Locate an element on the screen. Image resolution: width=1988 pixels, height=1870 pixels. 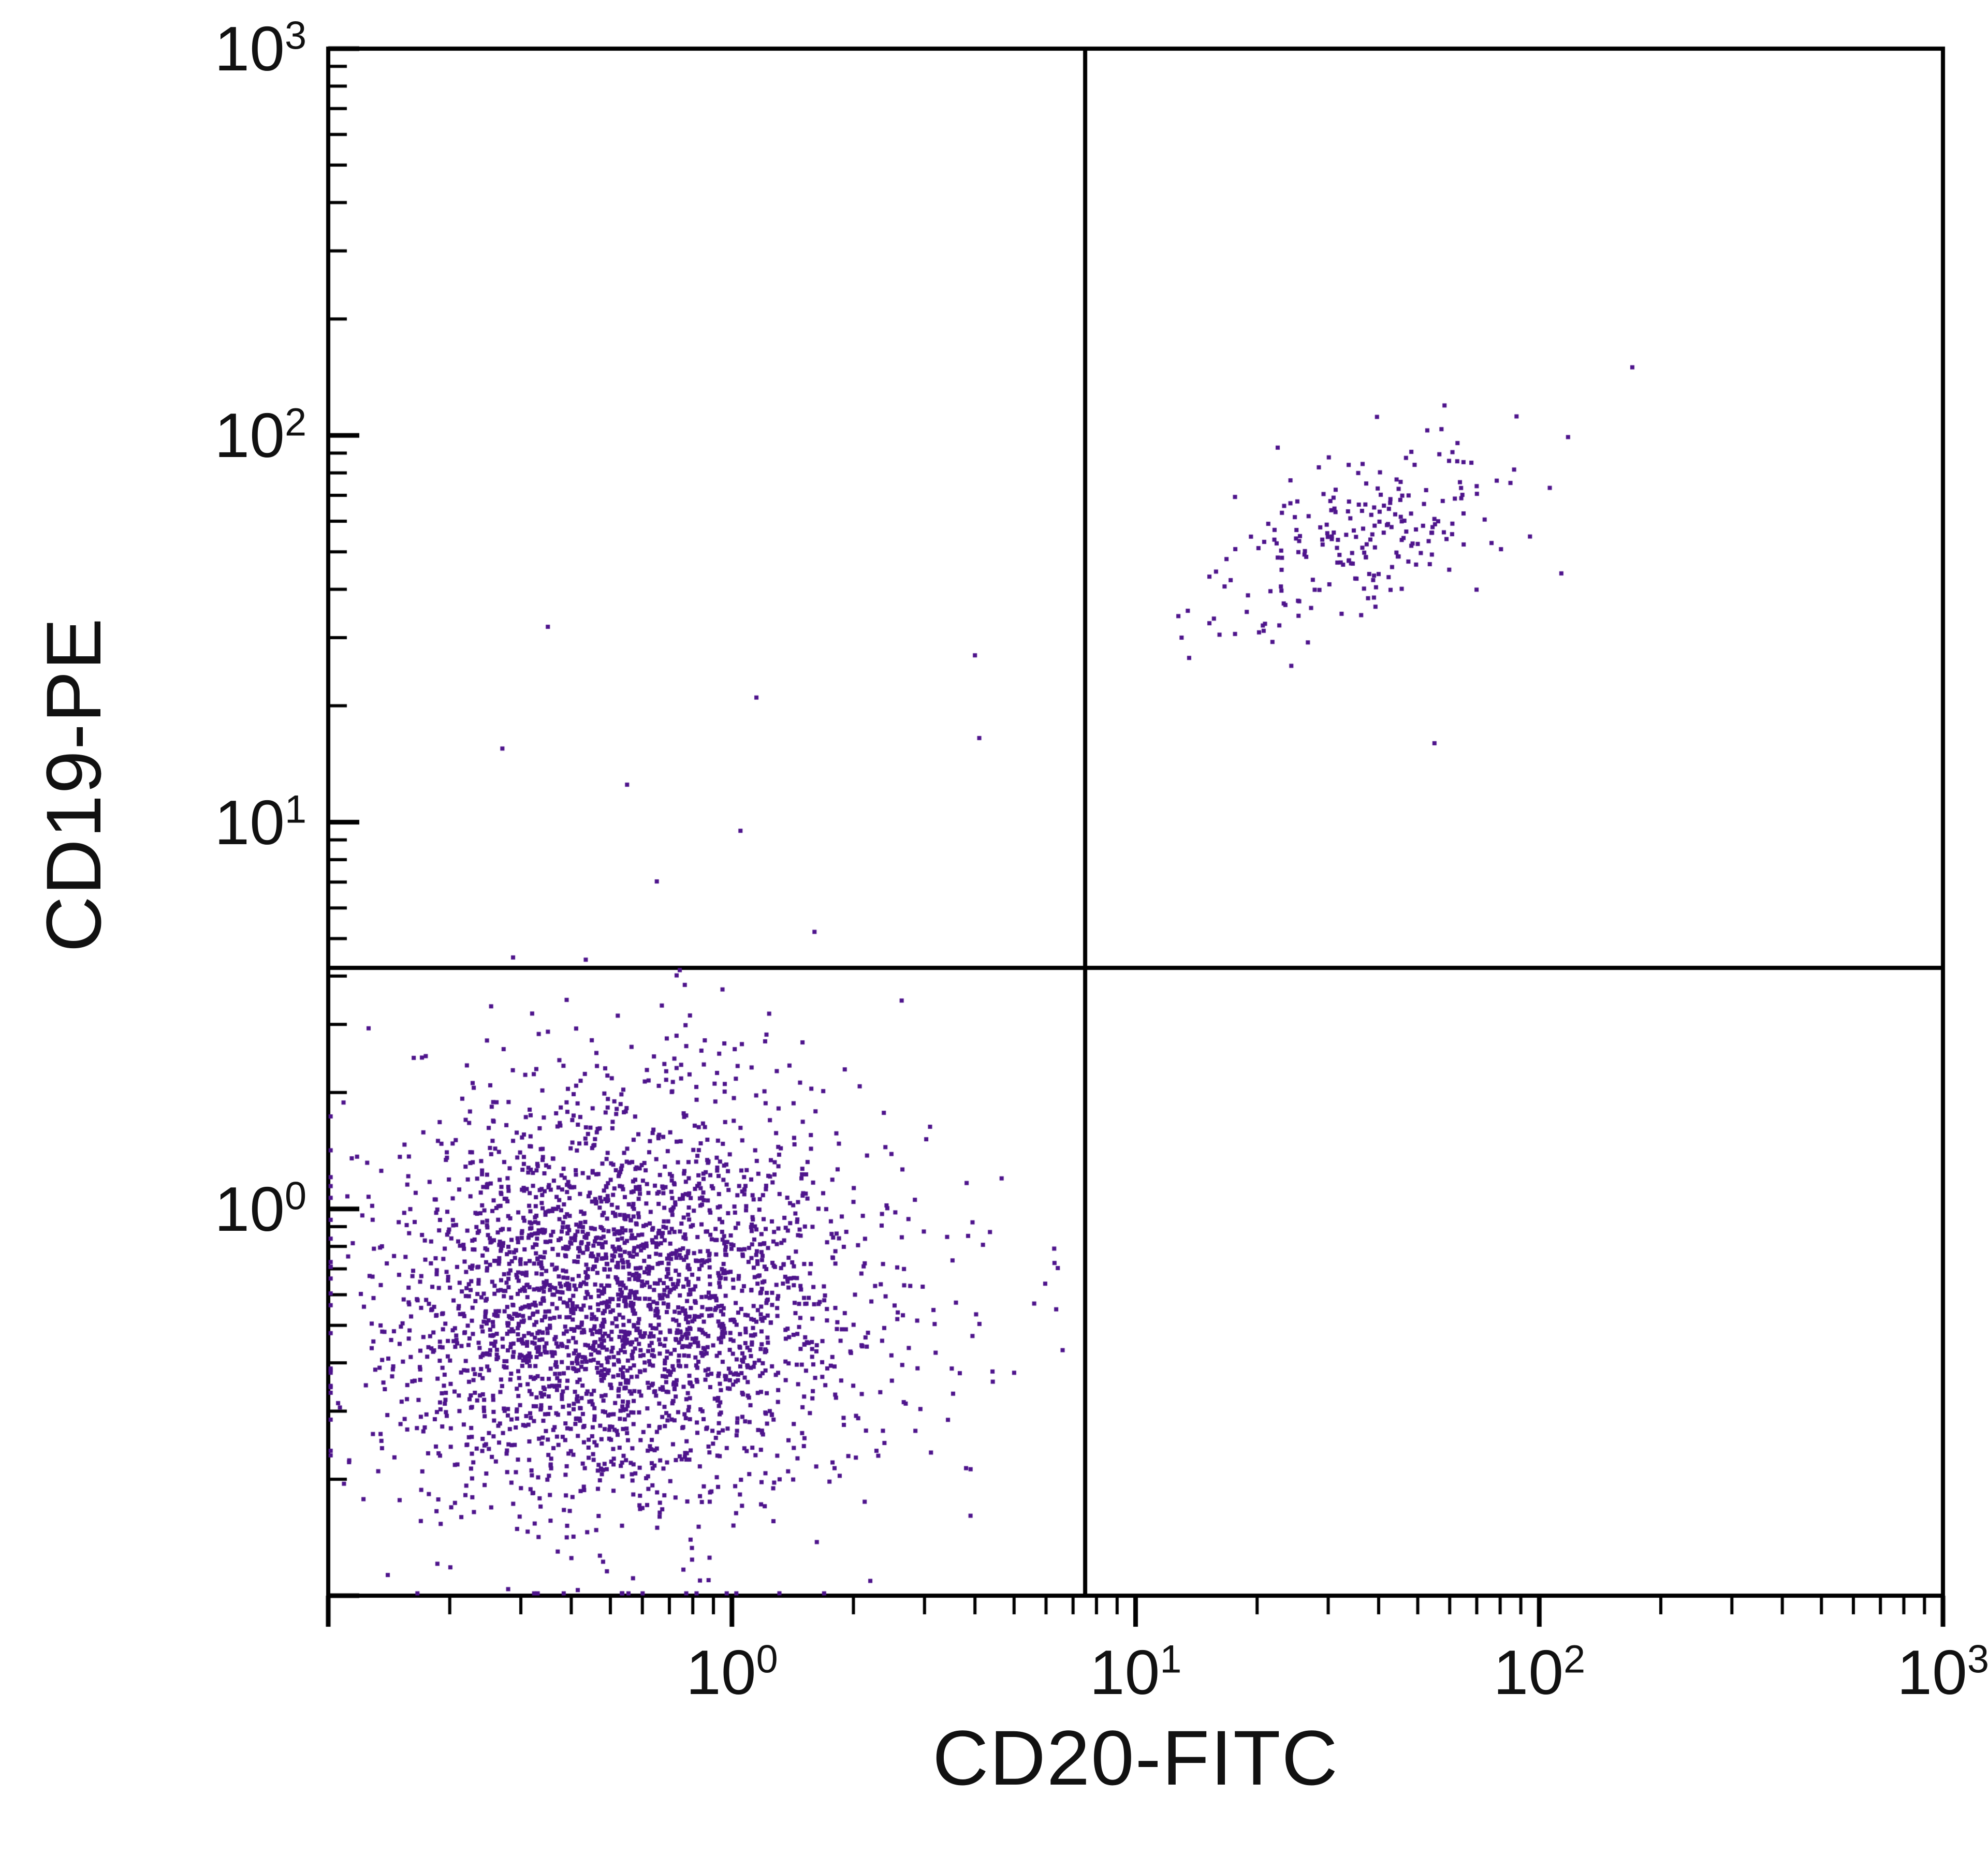
y-tick-label: 10² is located at coordinates (260, 436).